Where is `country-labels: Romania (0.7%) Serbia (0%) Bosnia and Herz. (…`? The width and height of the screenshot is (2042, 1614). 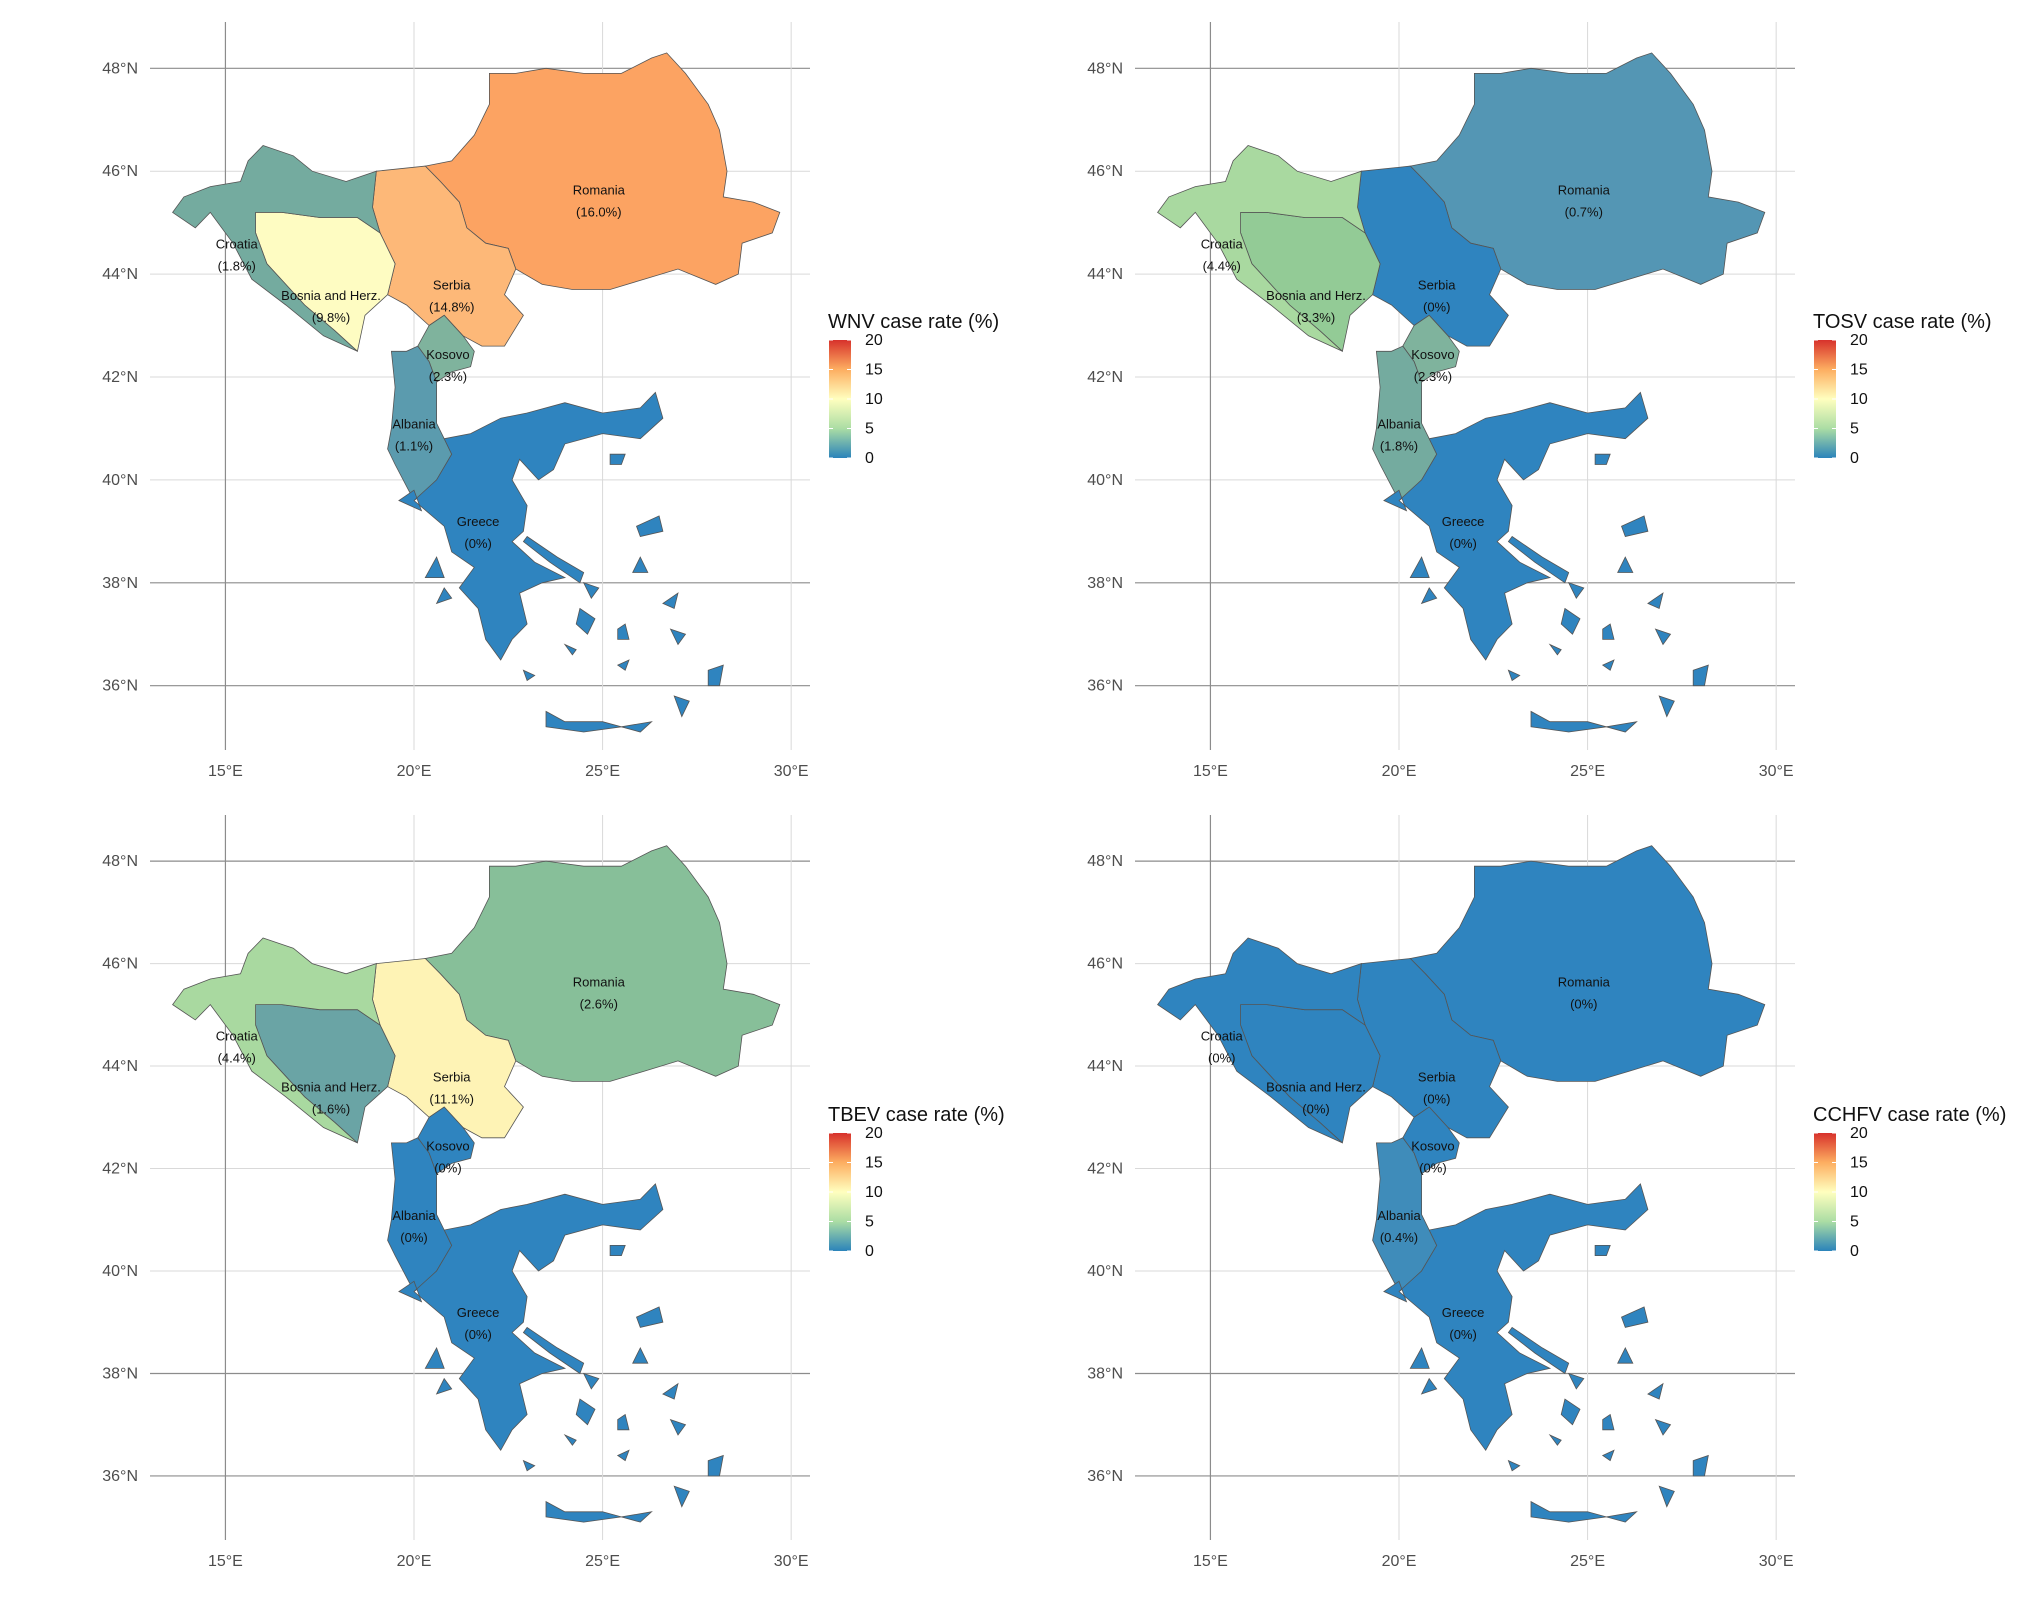
country-labels: Romania (0.7%) Serbia (0%) Bosnia and Herz. (… is located at coordinates (1406, 366).